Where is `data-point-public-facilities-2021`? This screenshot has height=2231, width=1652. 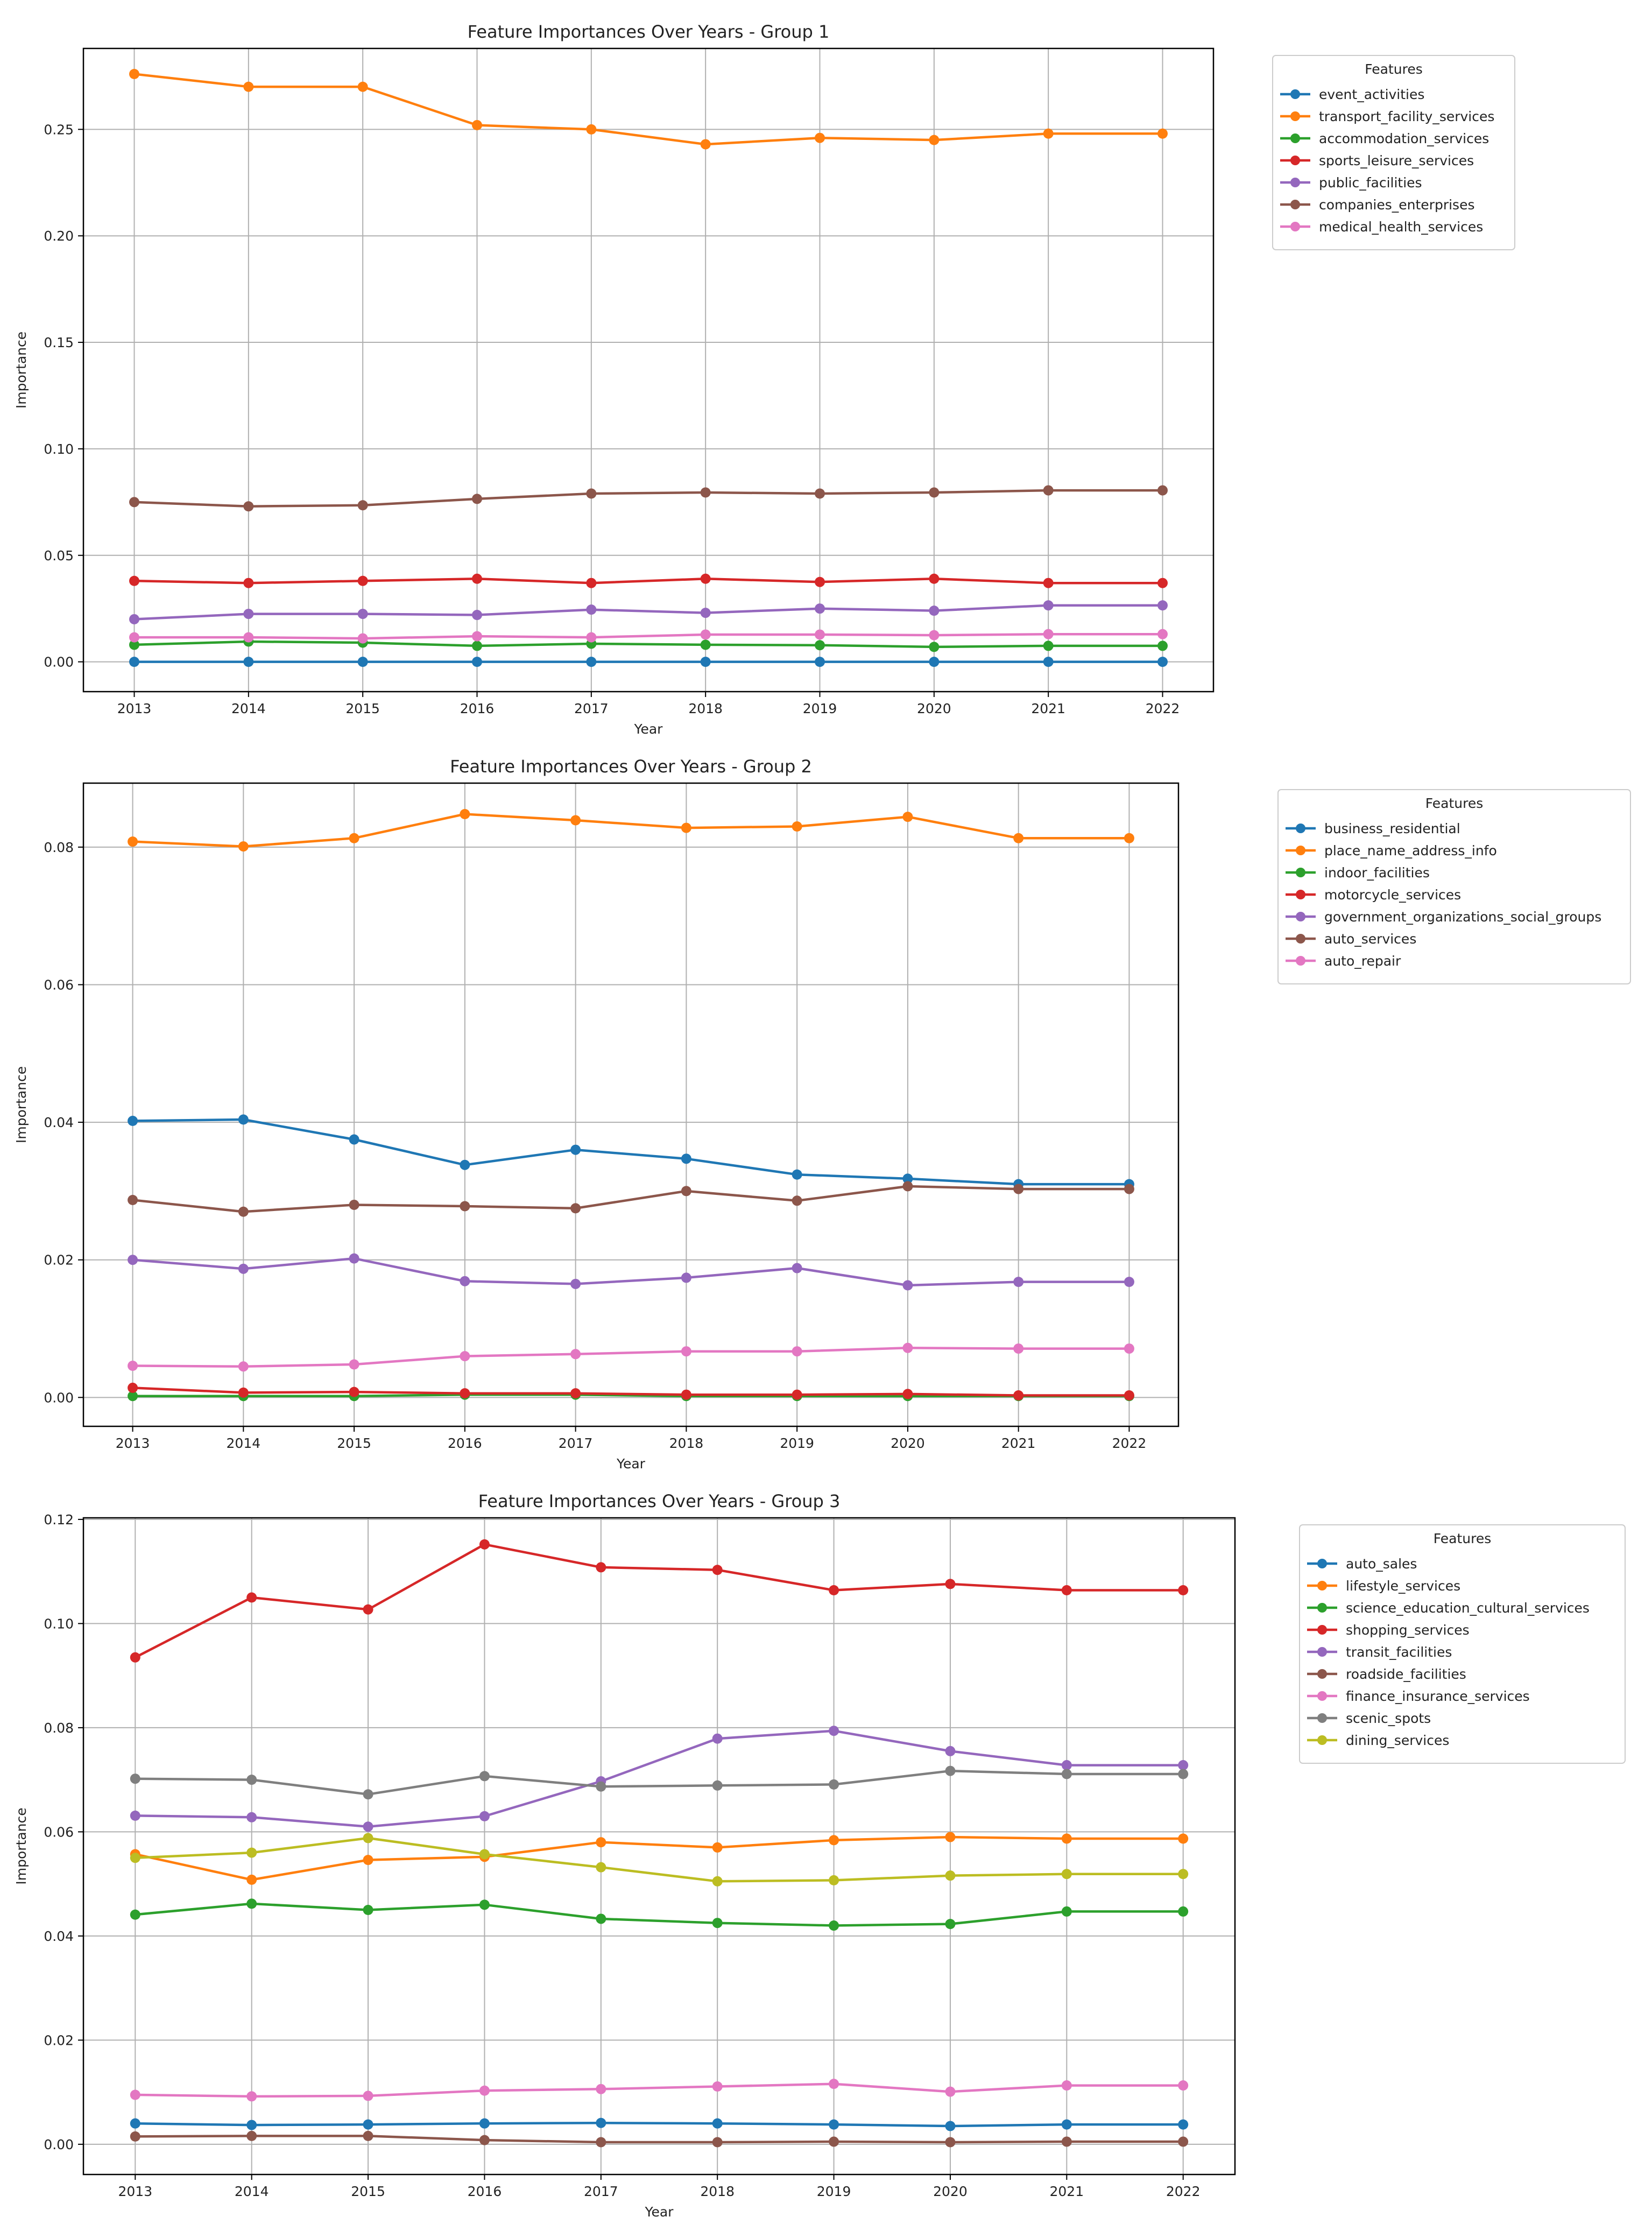
data-point-public-facilities-2021 is located at coordinates (1048, 605).